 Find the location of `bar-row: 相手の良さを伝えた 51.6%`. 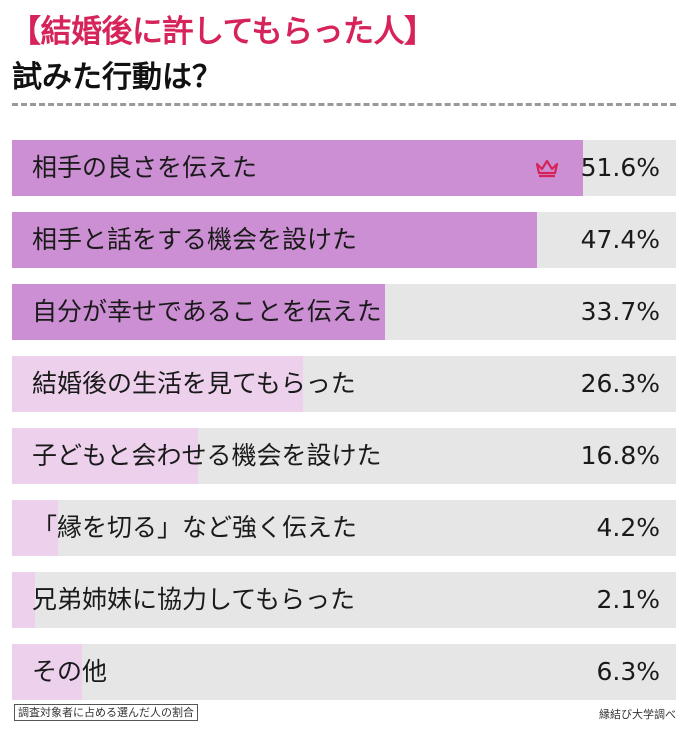

bar-row: 相手の良さを伝えた 51.6% is located at coordinates (344, 168).